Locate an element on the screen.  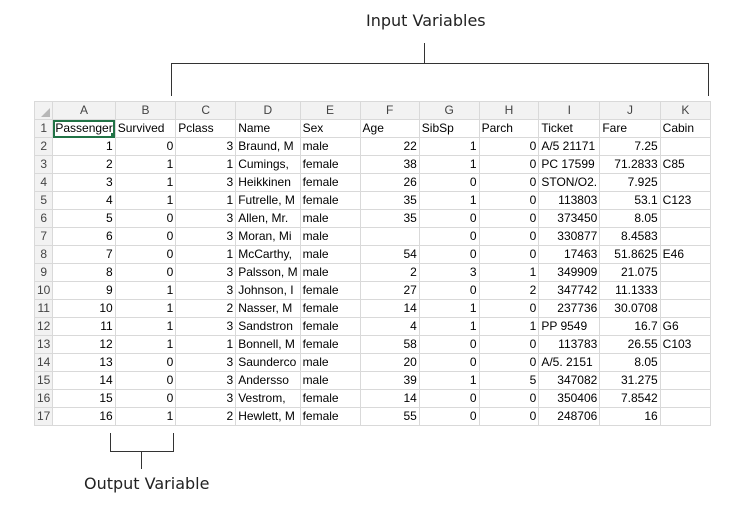
cell: 349909 is located at coordinates (569, 272).